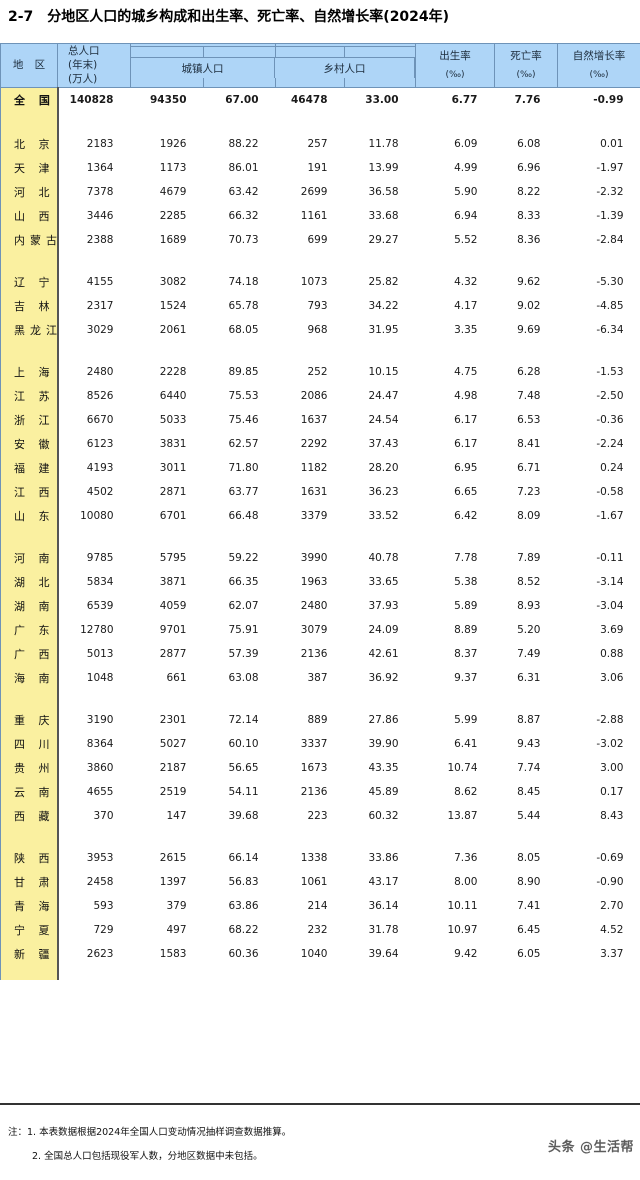  What do you see at coordinates (176, 905) in the screenshot?
I see `cell-urban: 379` at bounding box center [176, 905].